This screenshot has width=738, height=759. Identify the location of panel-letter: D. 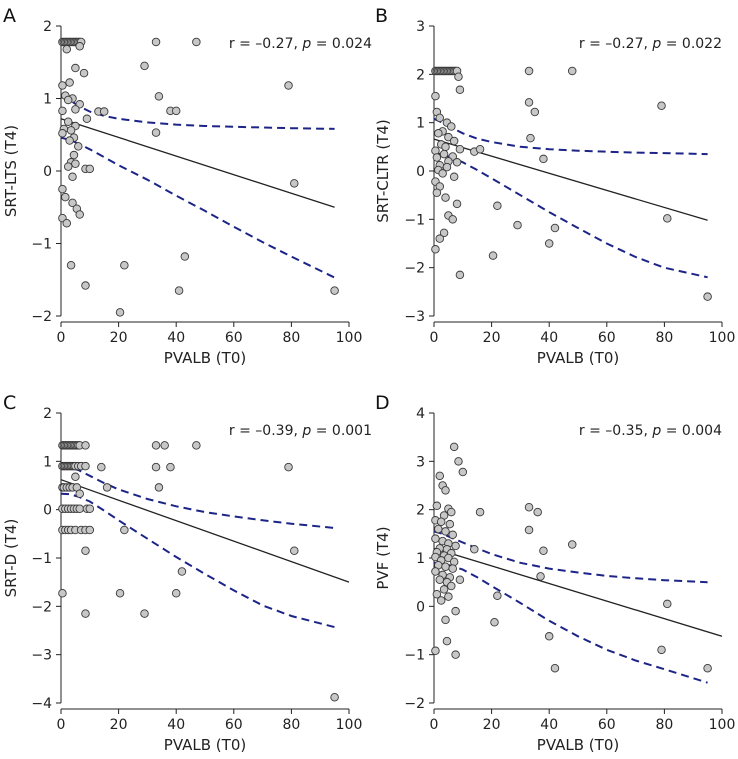
(382, 403).